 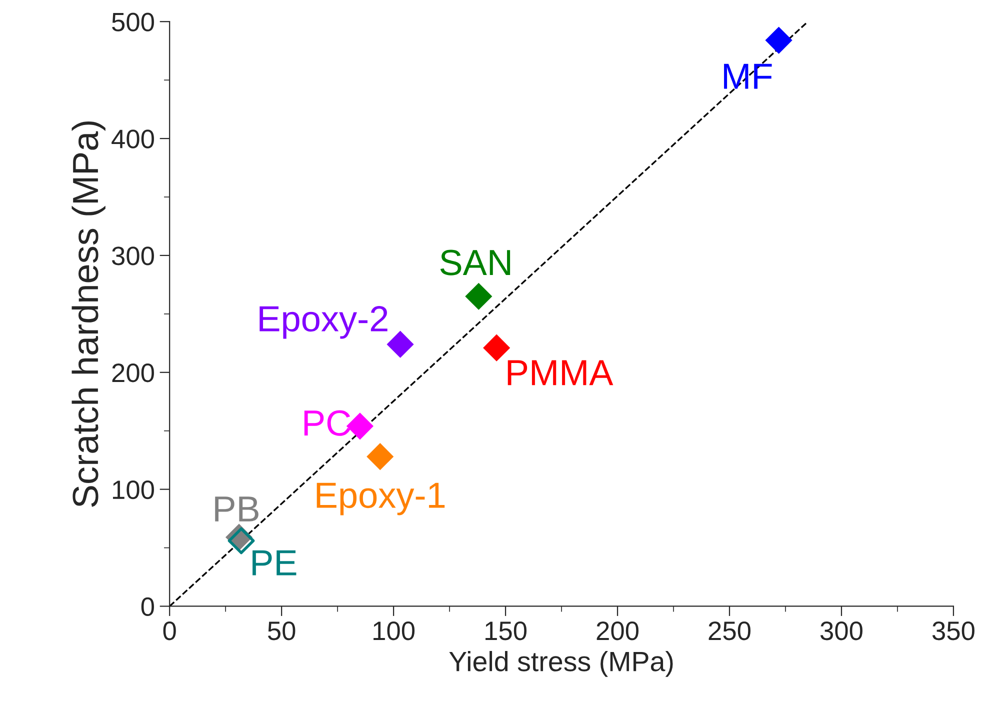 I want to click on series-label: PB, so click(x=236, y=509).